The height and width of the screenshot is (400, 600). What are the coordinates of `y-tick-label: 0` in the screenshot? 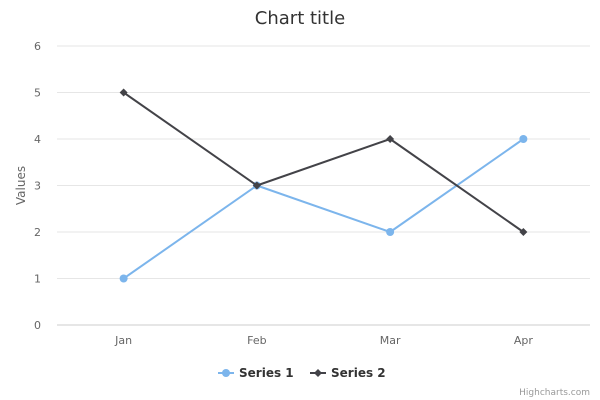 It's located at (37, 325).